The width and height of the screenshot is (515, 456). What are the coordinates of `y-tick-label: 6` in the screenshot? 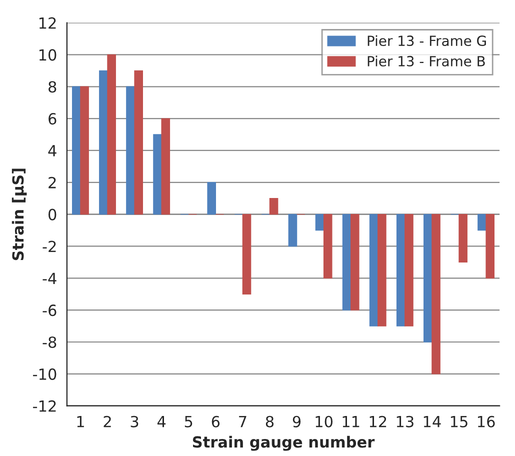 It's located at (52, 119).